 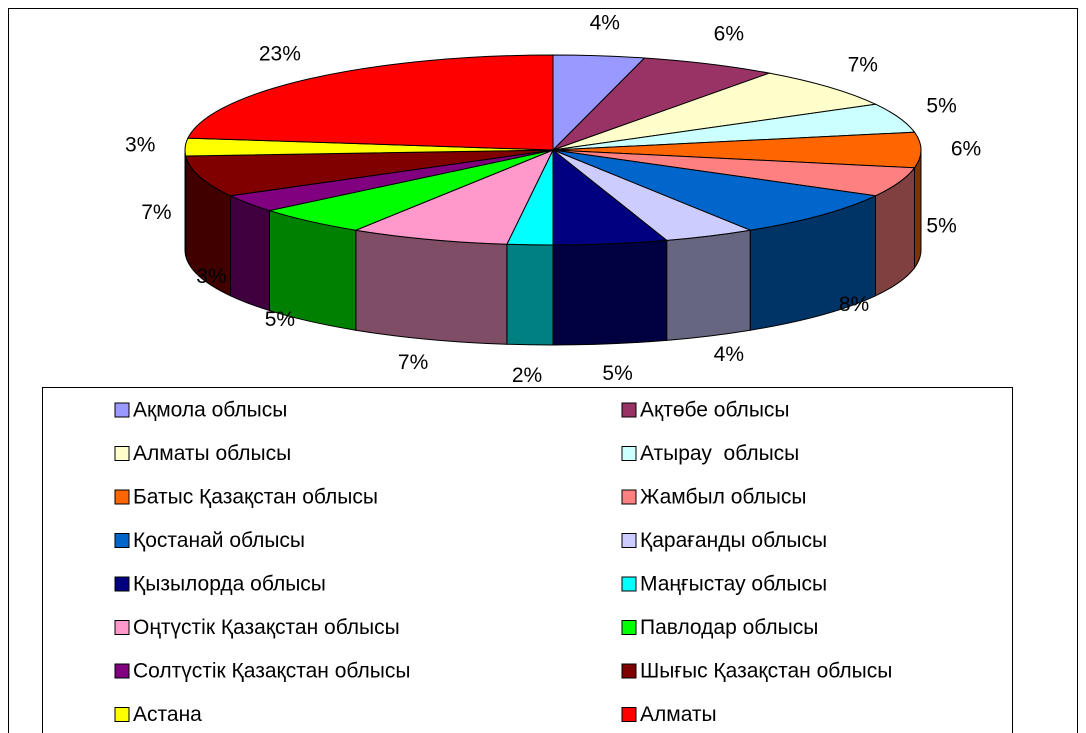 What do you see at coordinates (723, 497) in the screenshot?
I see `legend-label: Жамбыл облысы` at bounding box center [723, 497].